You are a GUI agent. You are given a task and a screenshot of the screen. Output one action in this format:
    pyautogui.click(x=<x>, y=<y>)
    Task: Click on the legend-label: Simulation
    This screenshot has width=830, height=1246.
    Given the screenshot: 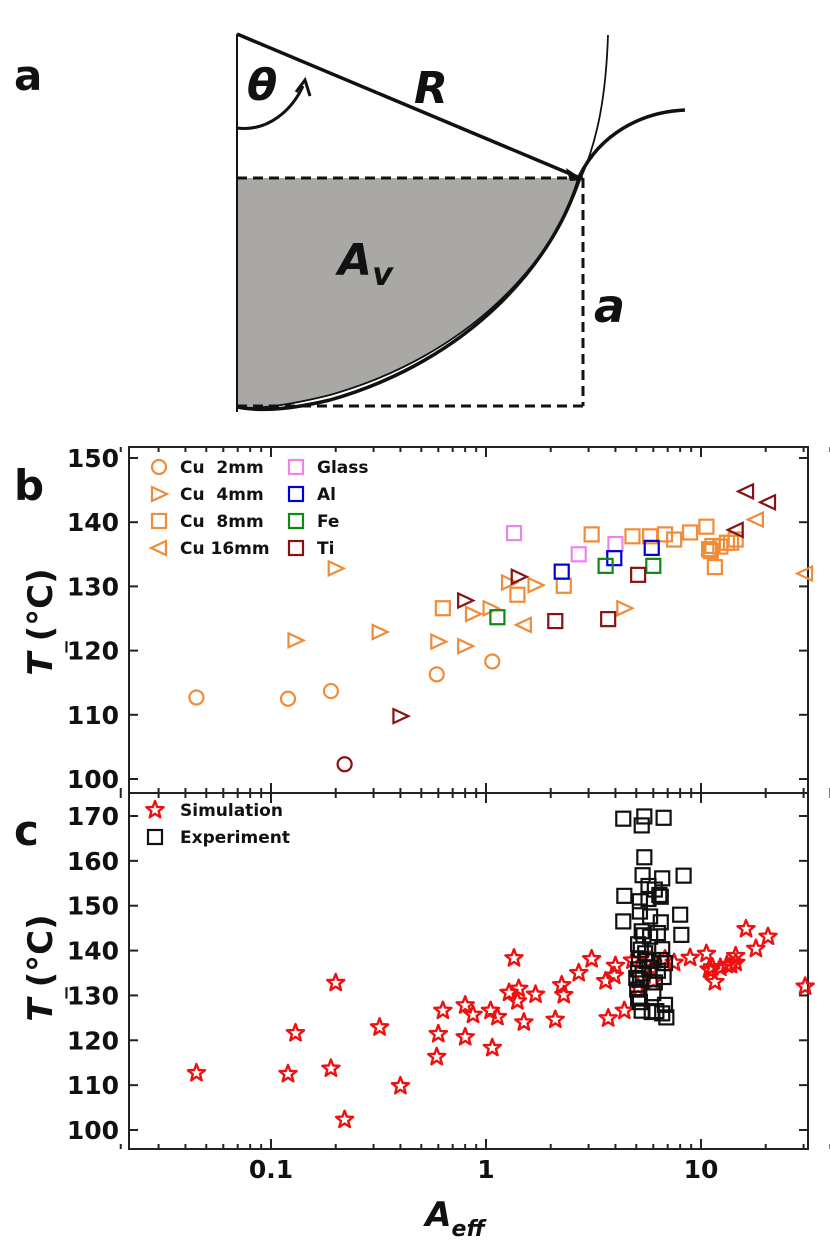 What is the action you would take?
    pyautogui.click(x=231, y=811)
    